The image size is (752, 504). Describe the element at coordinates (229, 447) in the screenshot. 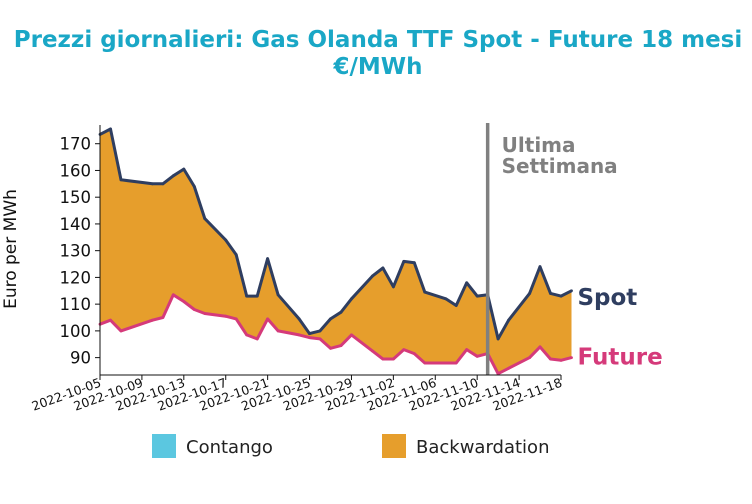

I see `legend-label-contango: Contango` at that location.